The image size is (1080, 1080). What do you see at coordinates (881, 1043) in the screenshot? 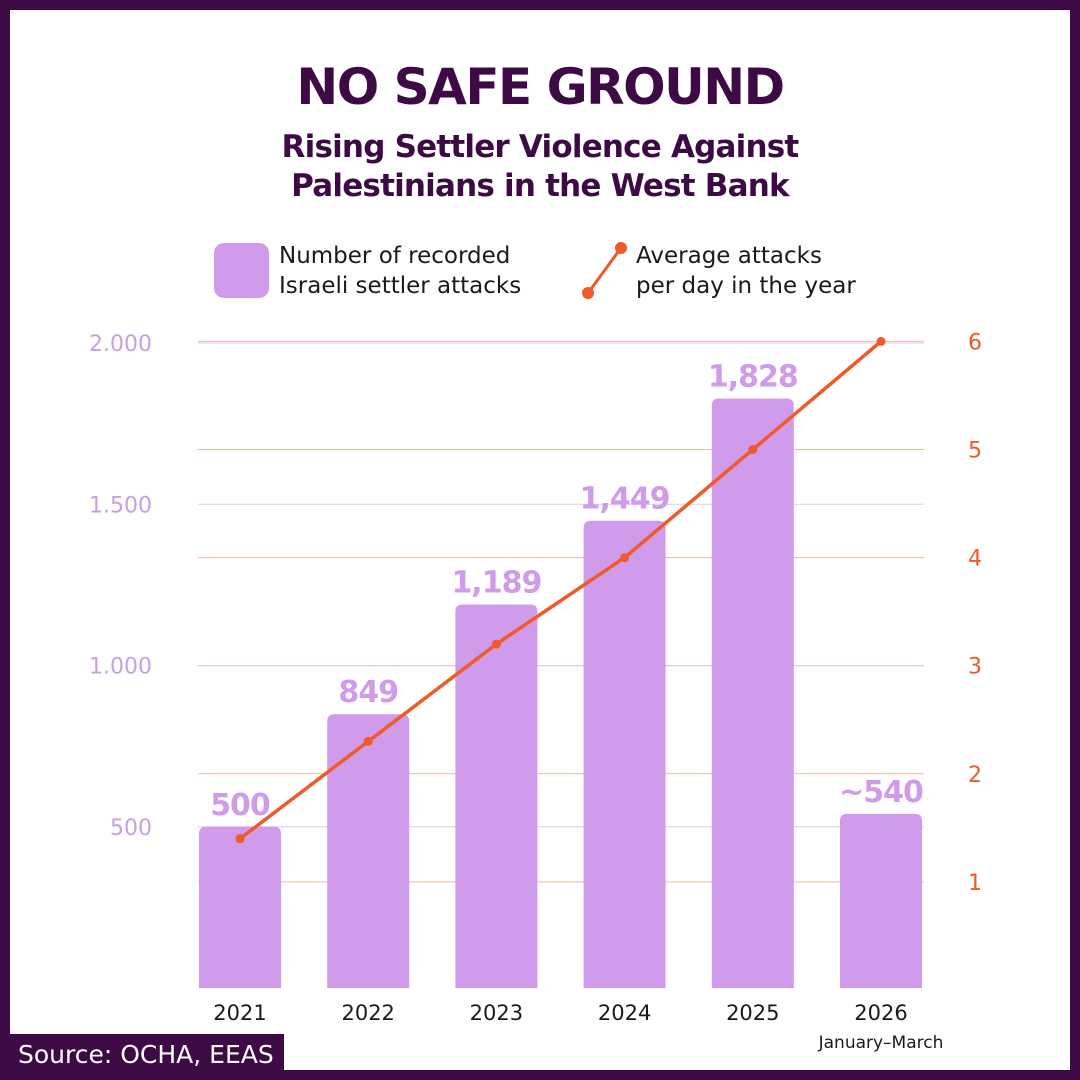
I see `x-axis-note-2026: January–March` at bounding box center [881, 1043].